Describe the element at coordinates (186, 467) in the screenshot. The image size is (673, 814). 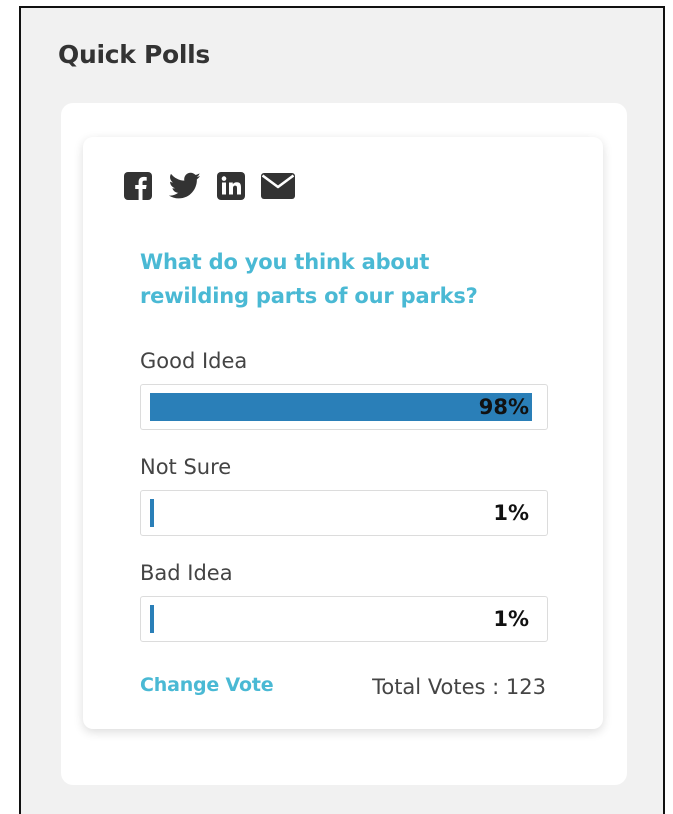
I see `option-label: Not Sure` at that location.